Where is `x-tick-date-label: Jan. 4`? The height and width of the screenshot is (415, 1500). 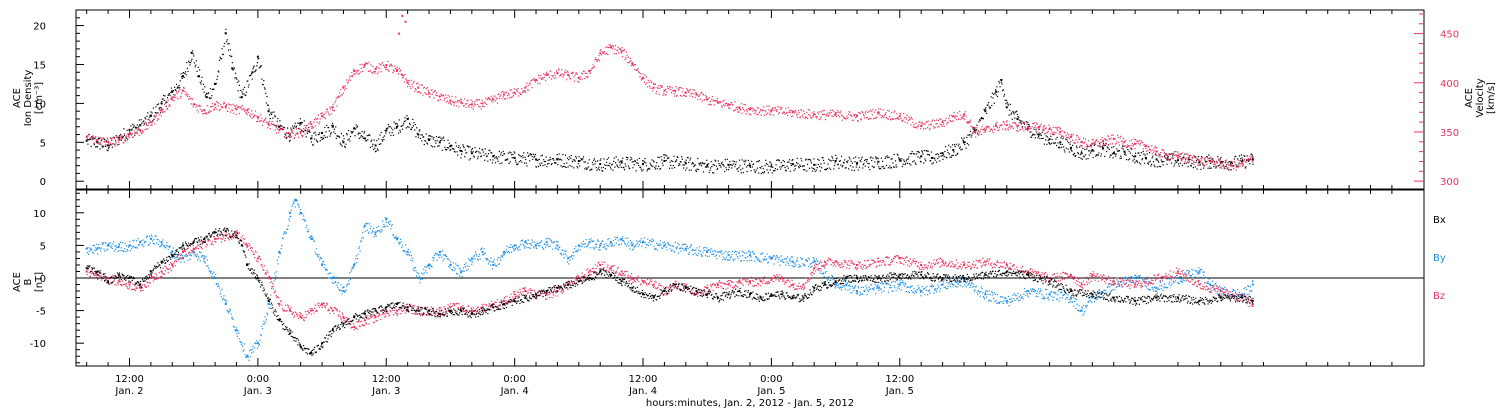 x-tick-date-label: Jan. 4 is located at coordinates (642, 391).